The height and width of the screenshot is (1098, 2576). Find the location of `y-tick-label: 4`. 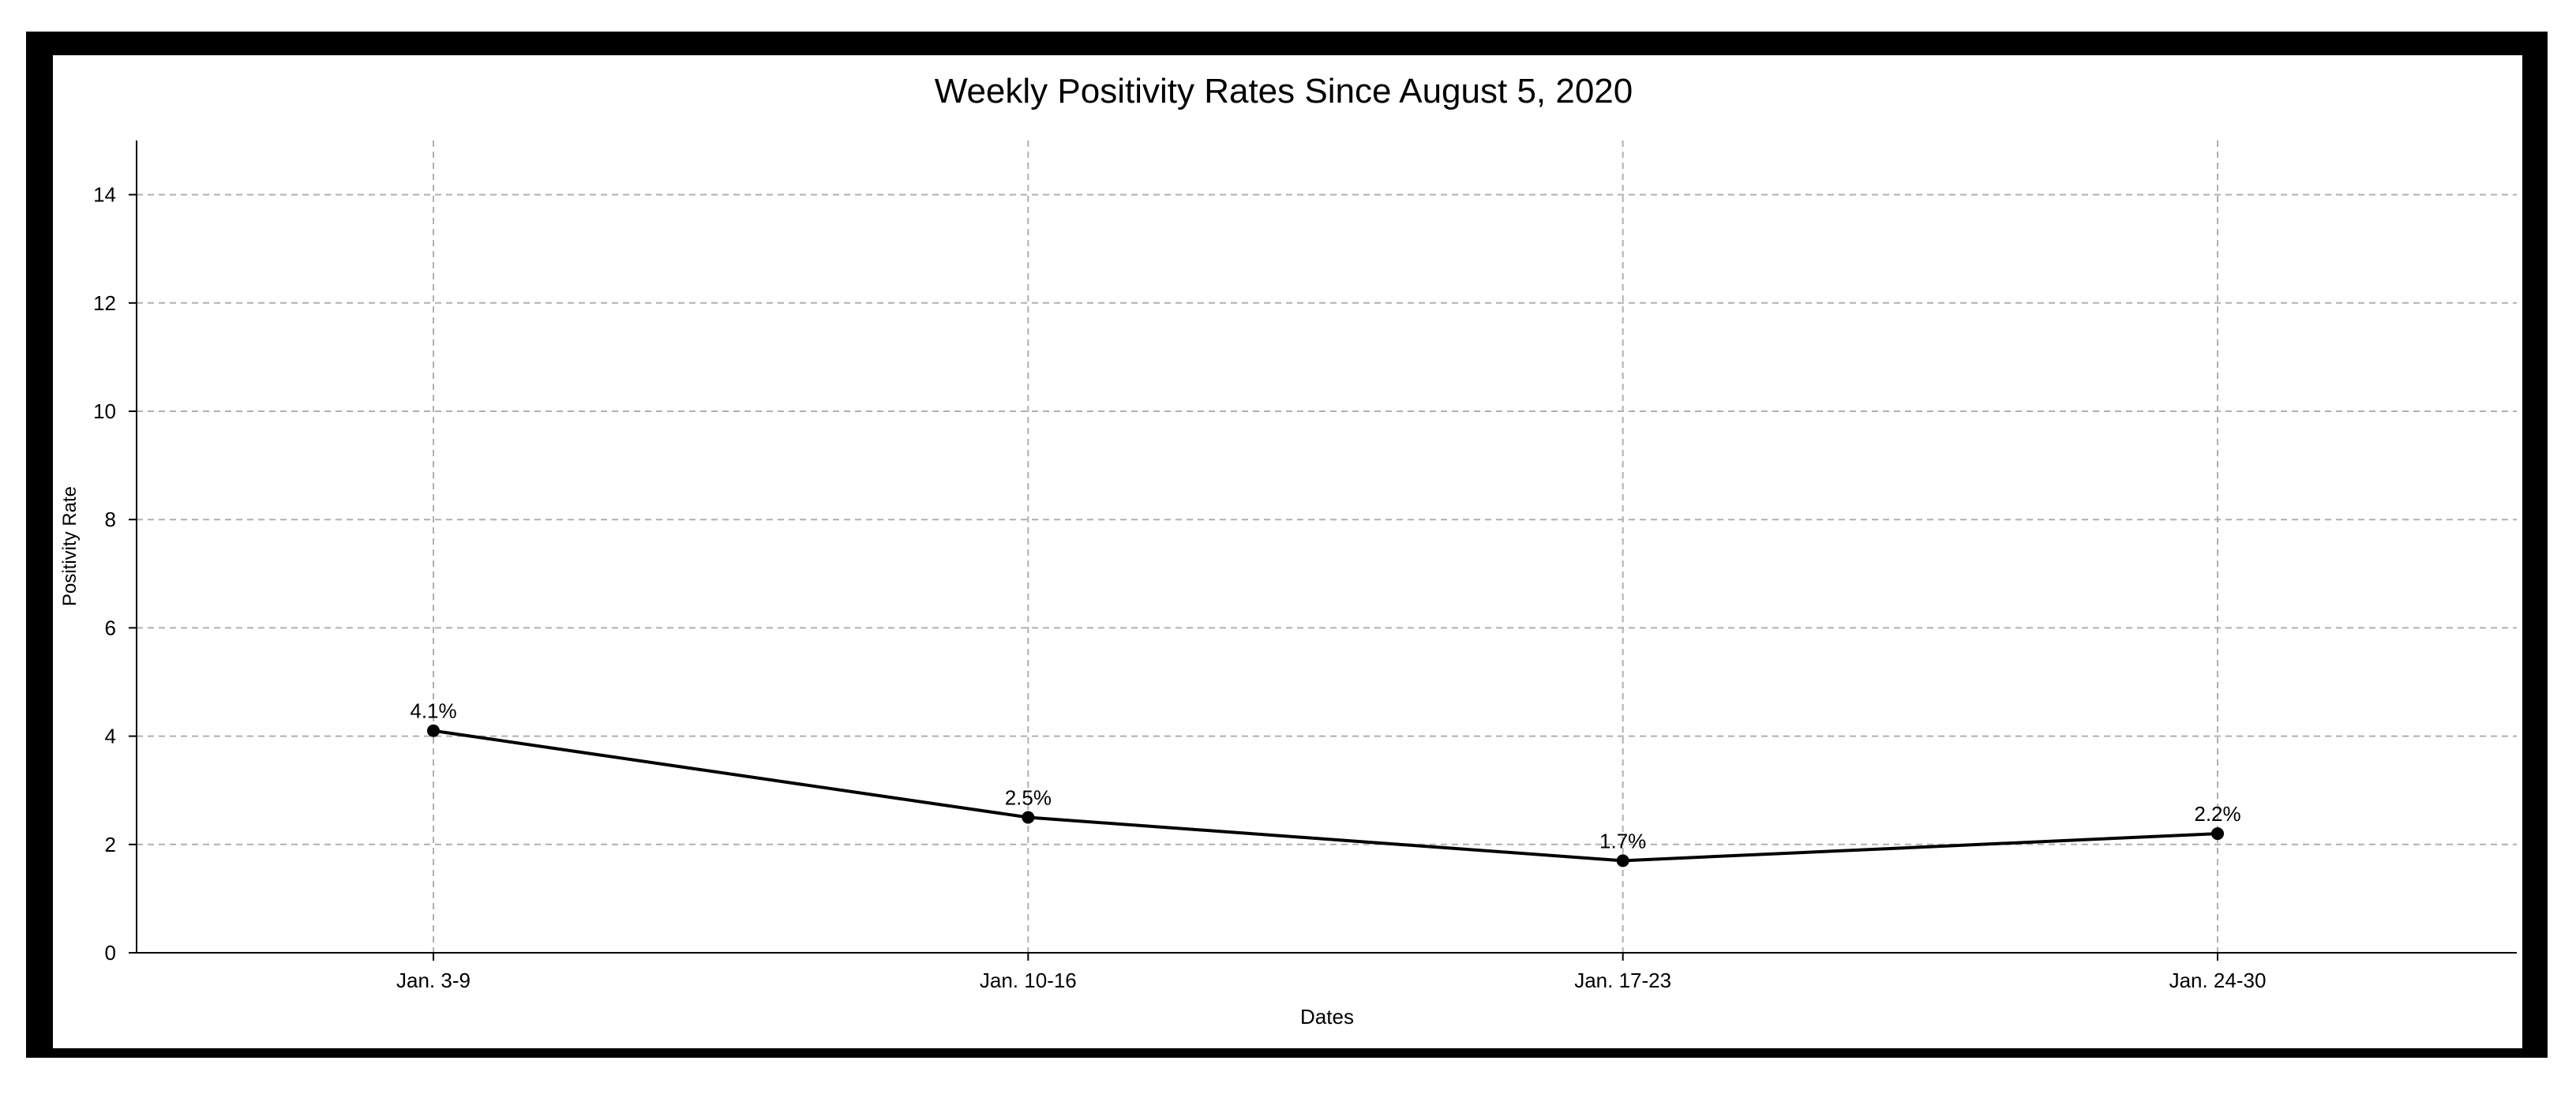

y-tick-label: 4 is located at coordinates (110, 736).